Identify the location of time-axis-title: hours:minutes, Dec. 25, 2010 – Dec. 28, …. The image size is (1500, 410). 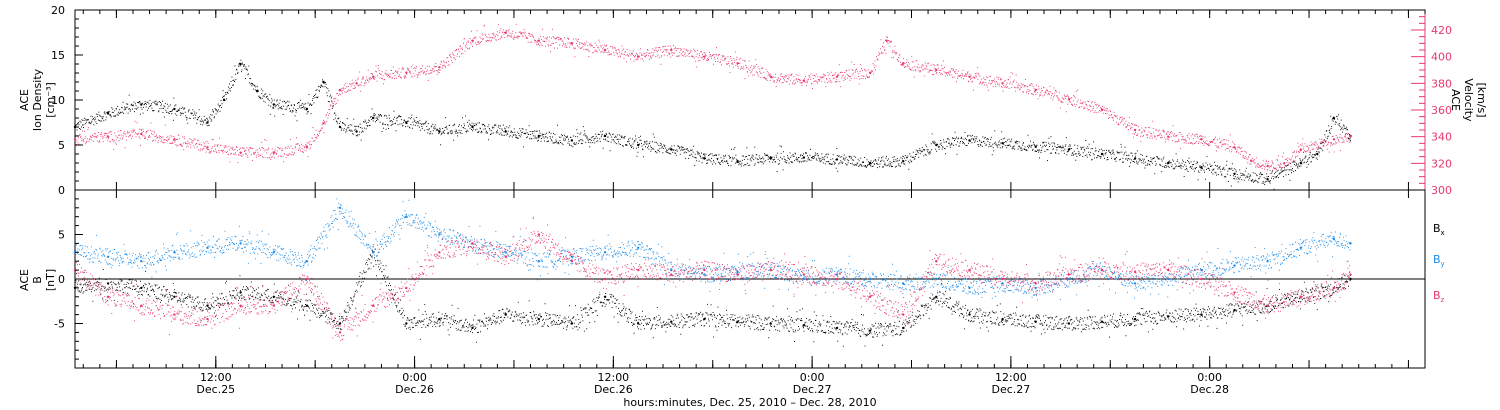
(749, 402).